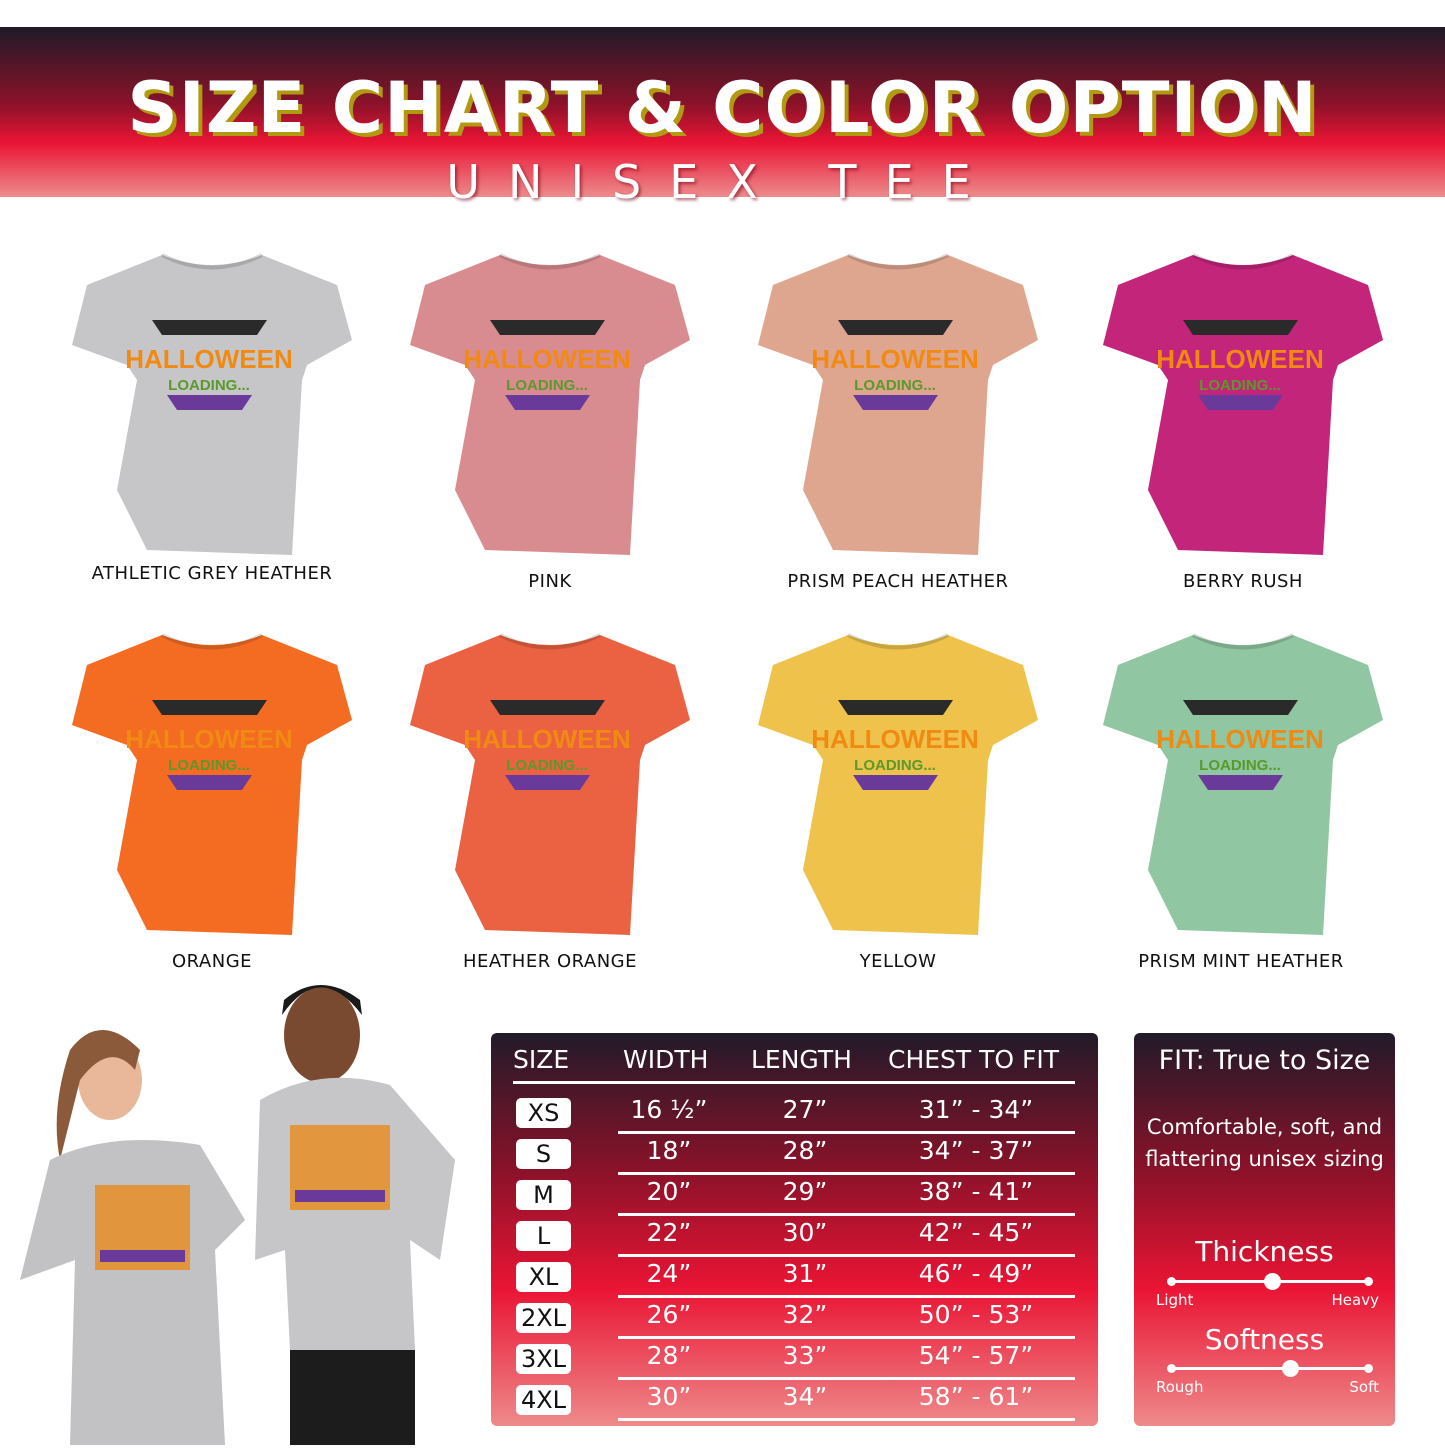  What do you see at coordinates (549, 961) in the screenshot?
I see `color-label: HEATHER ORANGE` at bounding box center [549, 961].